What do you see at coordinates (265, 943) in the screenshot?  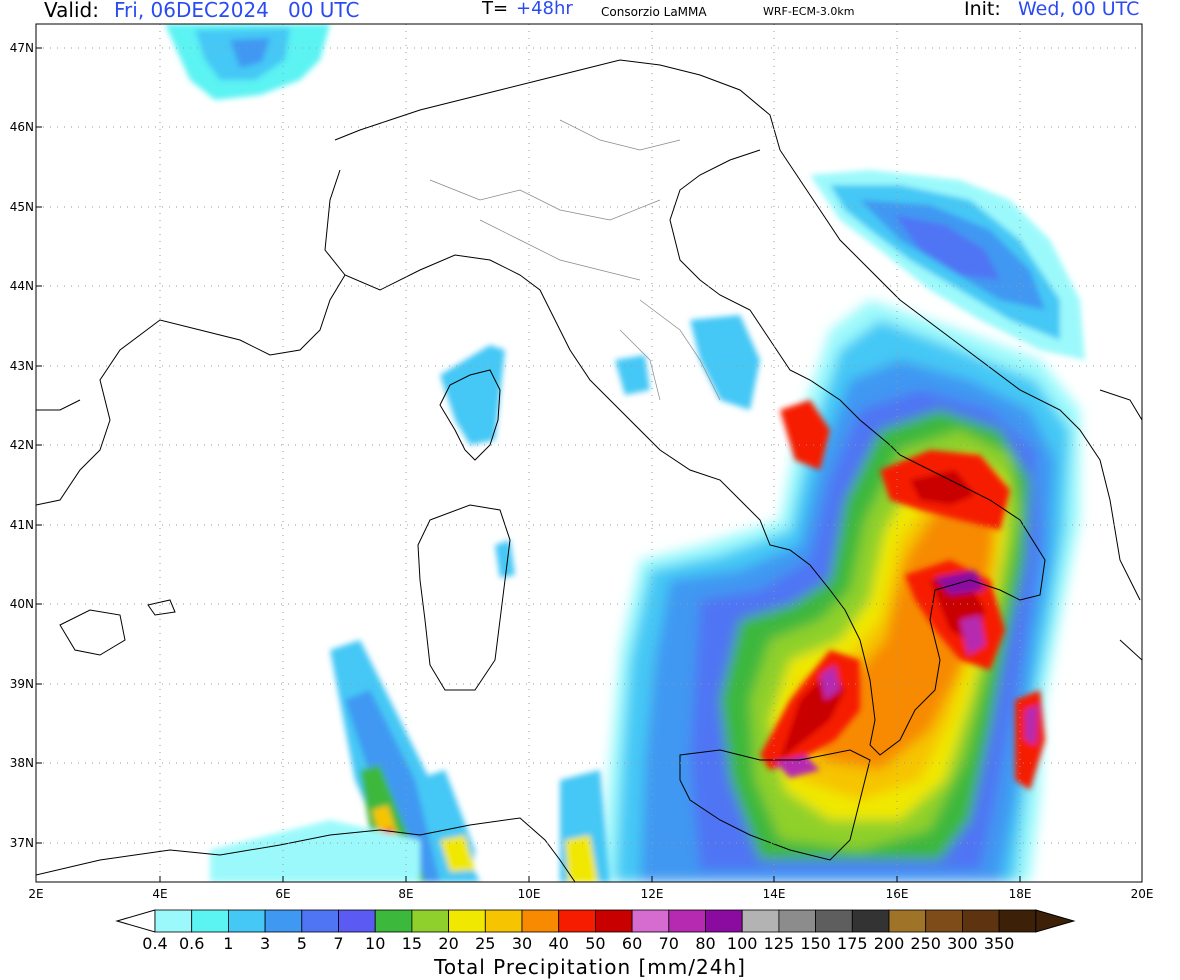 I see `colorbar-level-label: 3` at bounding box center [265, 943].